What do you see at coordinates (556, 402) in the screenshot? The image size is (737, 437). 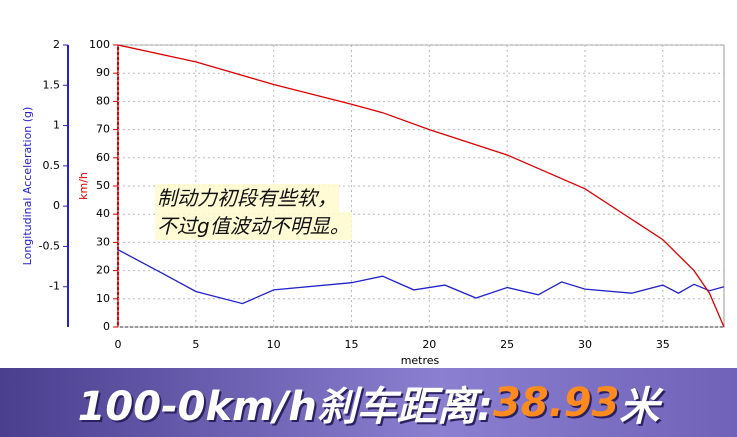 I see `banner-value: 38.93` at bounding box center [556, 402].